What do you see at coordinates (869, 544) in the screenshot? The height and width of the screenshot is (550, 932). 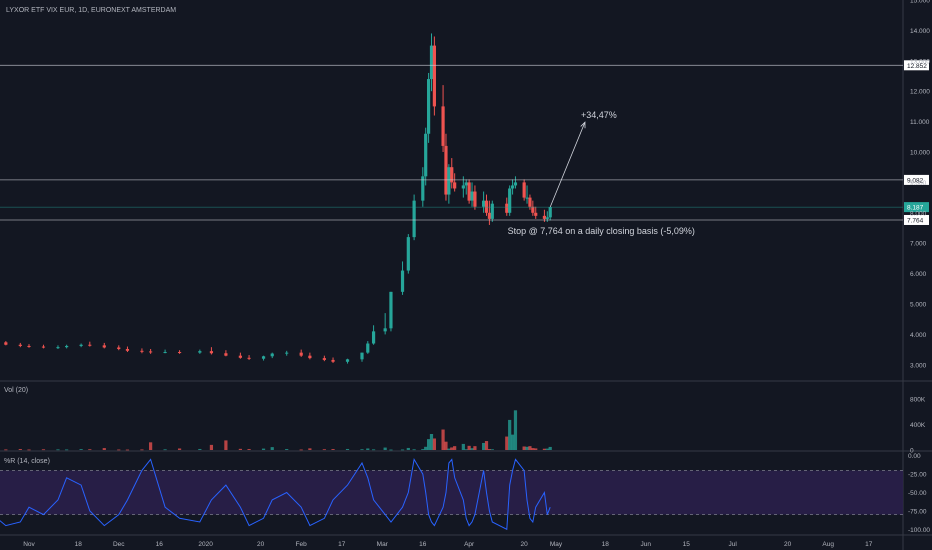 I see `x-tick-label: 17` at bounding box center [869, 544].